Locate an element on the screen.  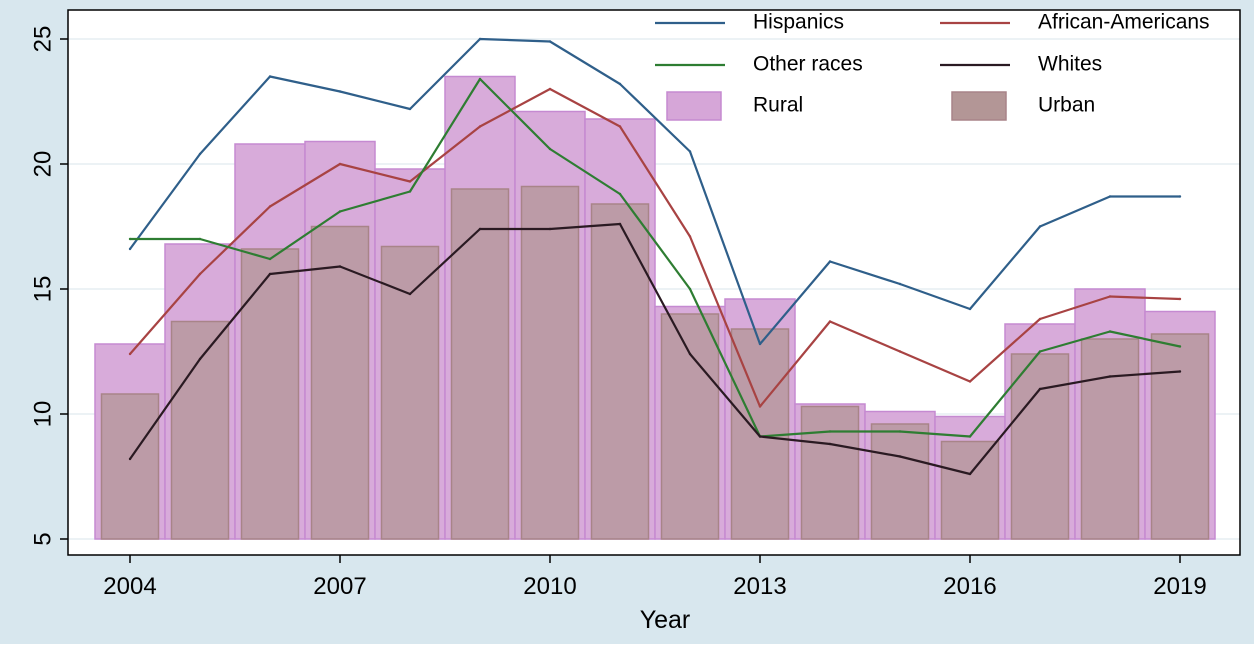
bar-urban-2018 is located at coordinates (1110, 439).